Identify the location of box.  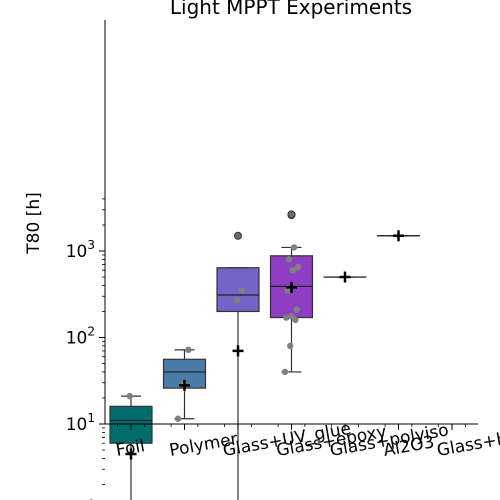
(238, 290).